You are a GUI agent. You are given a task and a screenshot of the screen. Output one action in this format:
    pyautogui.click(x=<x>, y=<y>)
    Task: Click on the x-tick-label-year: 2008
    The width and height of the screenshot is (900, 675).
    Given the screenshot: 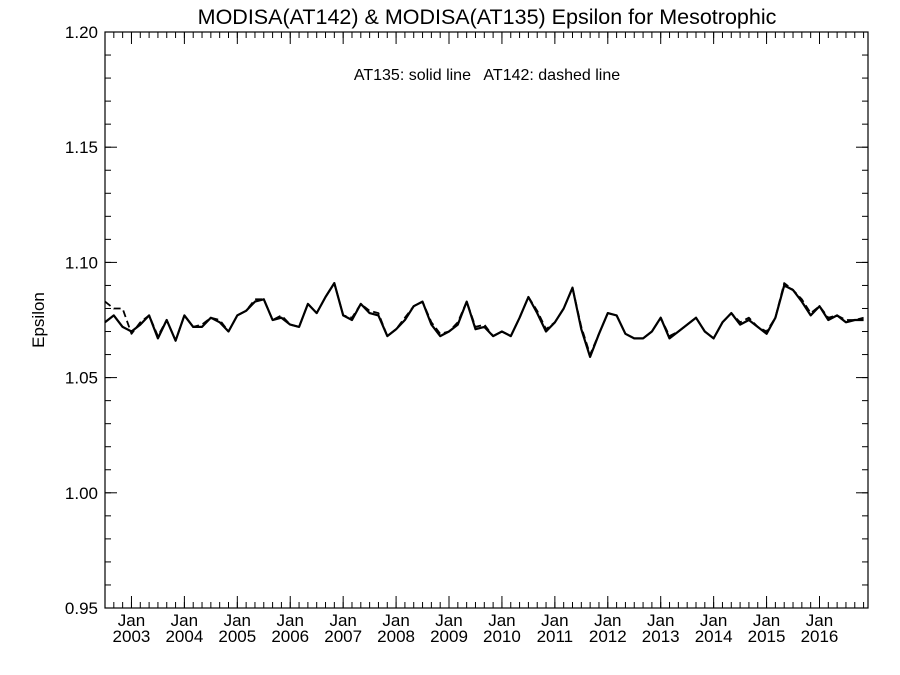 What is the action you would take?
    pyautogui.click(x=396, y=636)
    